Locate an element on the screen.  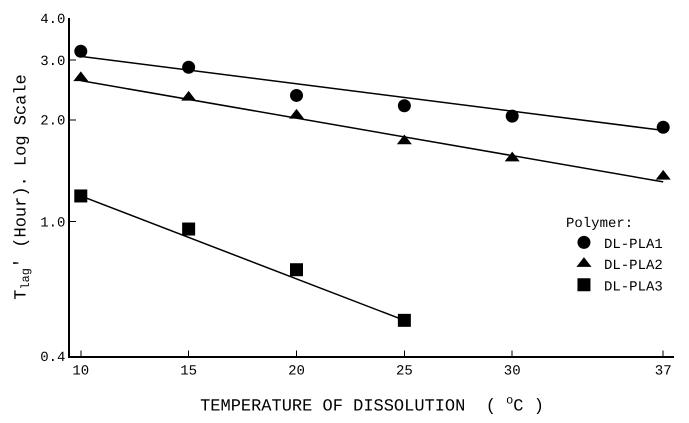
x-tick-label: 25 is located at coordinates (404, 372).